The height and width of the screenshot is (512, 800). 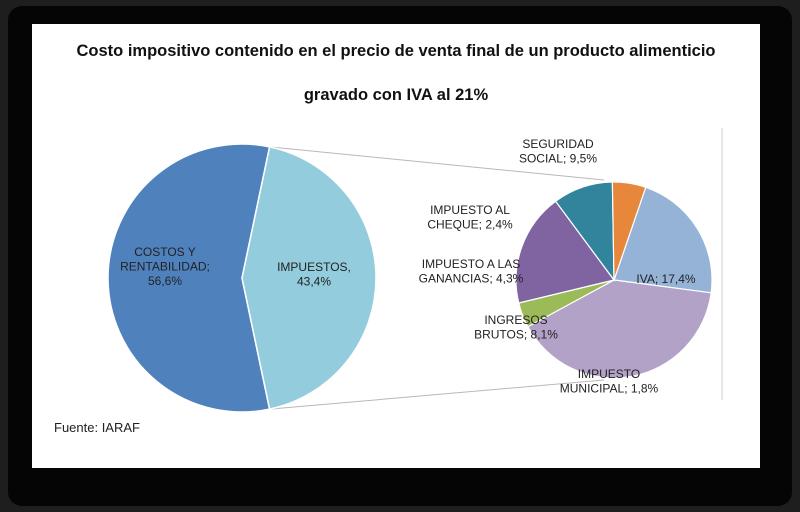 What do you see at coordinates (97, 427) in the screenshot?
I see `chart-source: Fuente: IARAF` at bounding box center [97, 427].